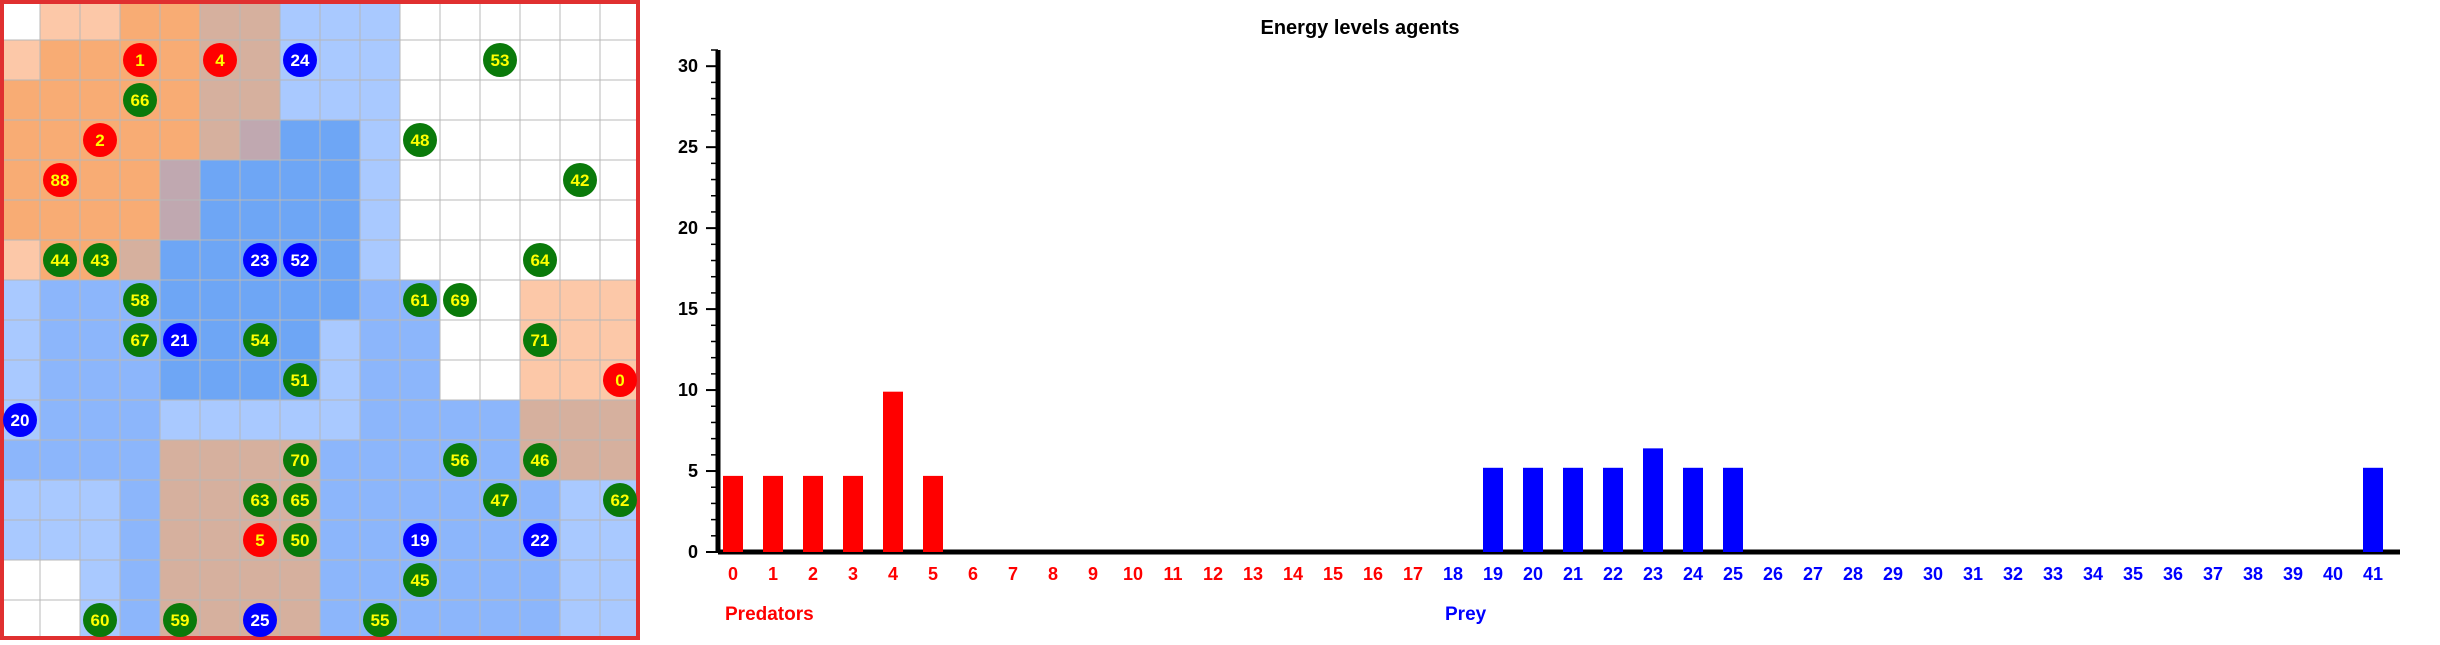 Image resolution: width=2440 pixels, height=645 pixels. What do you see at coordinates (973, 574) in the screenshot?
I see `x-tick-label: 6` at bounding box center [973, 574].